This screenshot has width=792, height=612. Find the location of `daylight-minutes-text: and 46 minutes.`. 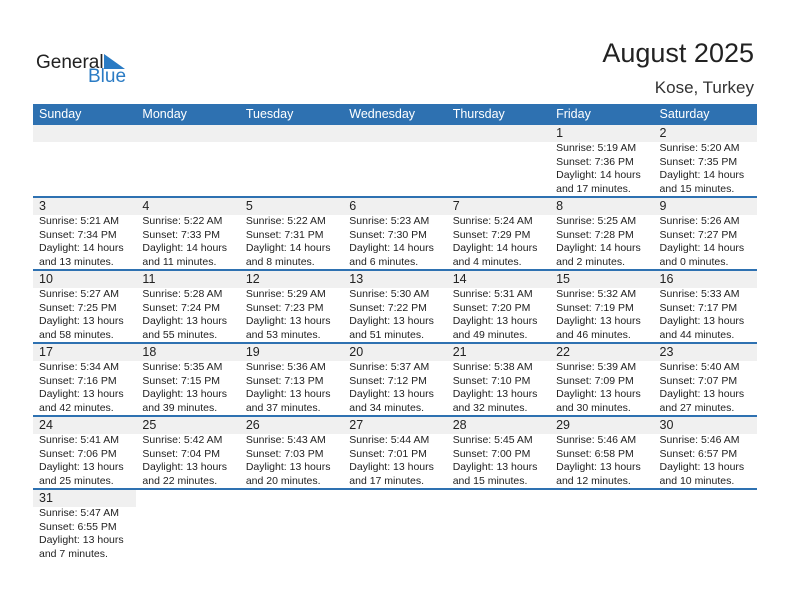

daylight-minutes-text: and 46 minutes. is located at coordinates (593, 334).